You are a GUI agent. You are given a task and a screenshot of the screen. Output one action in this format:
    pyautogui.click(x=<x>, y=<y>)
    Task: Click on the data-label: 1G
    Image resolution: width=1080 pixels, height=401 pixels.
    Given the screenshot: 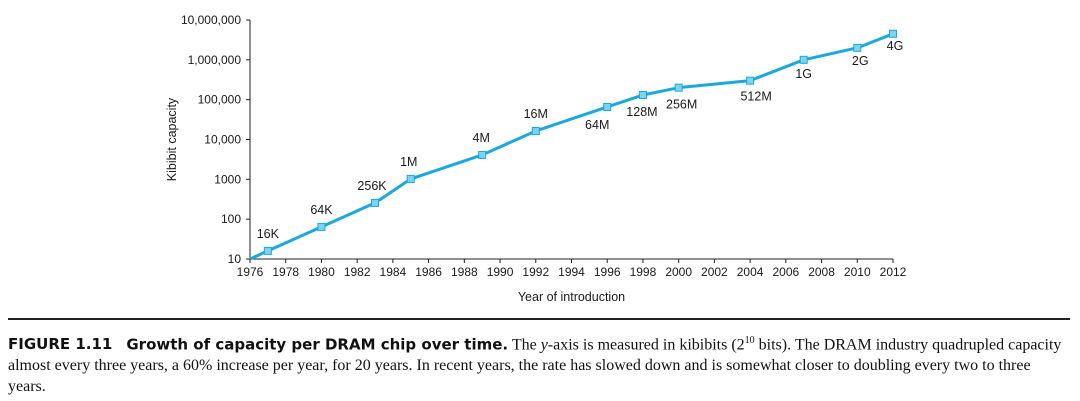 What is the action you would take?
    pyautogui.click(x=803, y=74)
    